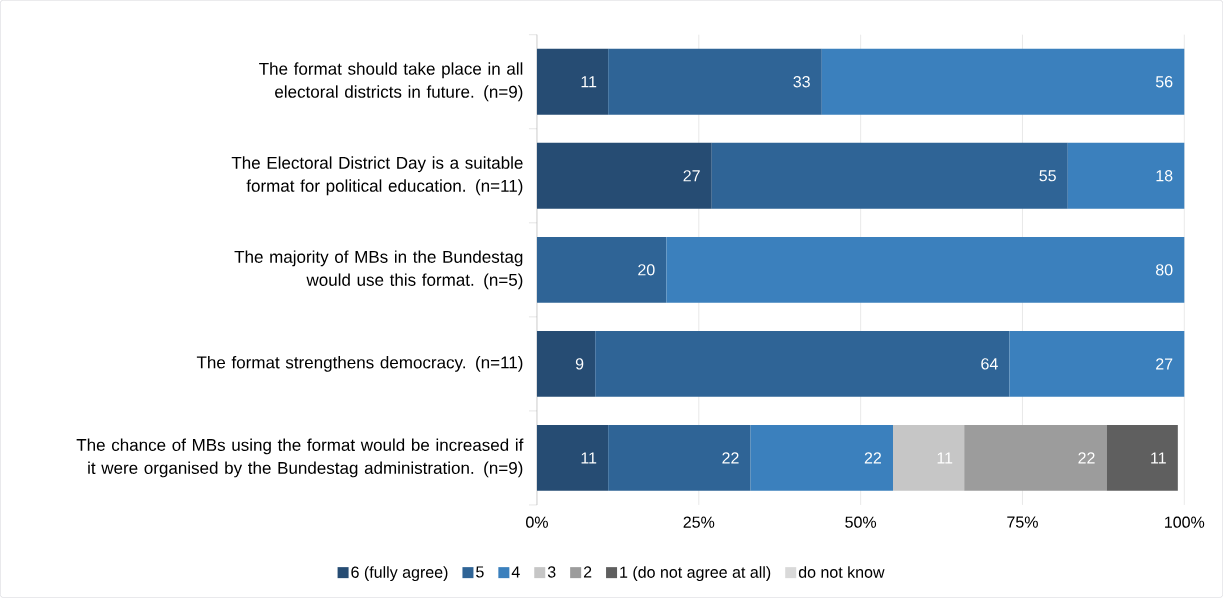 This screenshot has width=1223, height=598. What do you see at coordinates (1164, 270) in the screenshot?
I see `data-label: 80` at bounding box center [1164, 270].